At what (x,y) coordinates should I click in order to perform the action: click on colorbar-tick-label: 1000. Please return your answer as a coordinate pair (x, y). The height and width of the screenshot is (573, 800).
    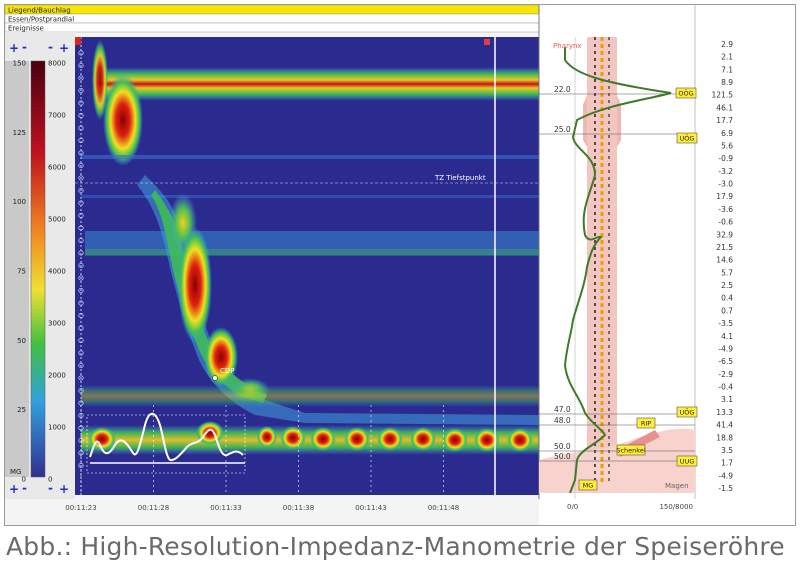
    Looking at the image, I should click on (57, 428).